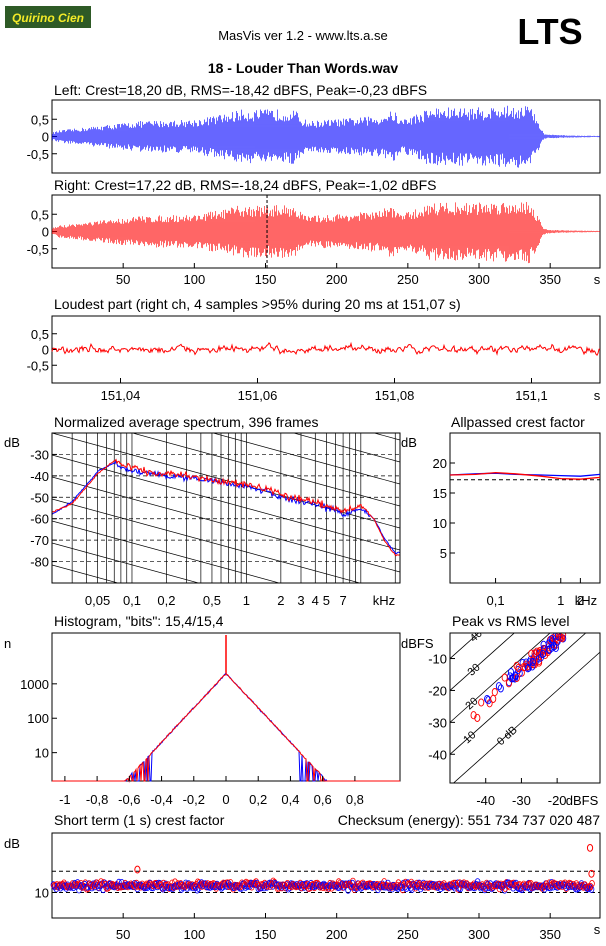  Describe the element at coordinates (326, 349) in the screenshot. I see `loudest-part-trace` at that location.